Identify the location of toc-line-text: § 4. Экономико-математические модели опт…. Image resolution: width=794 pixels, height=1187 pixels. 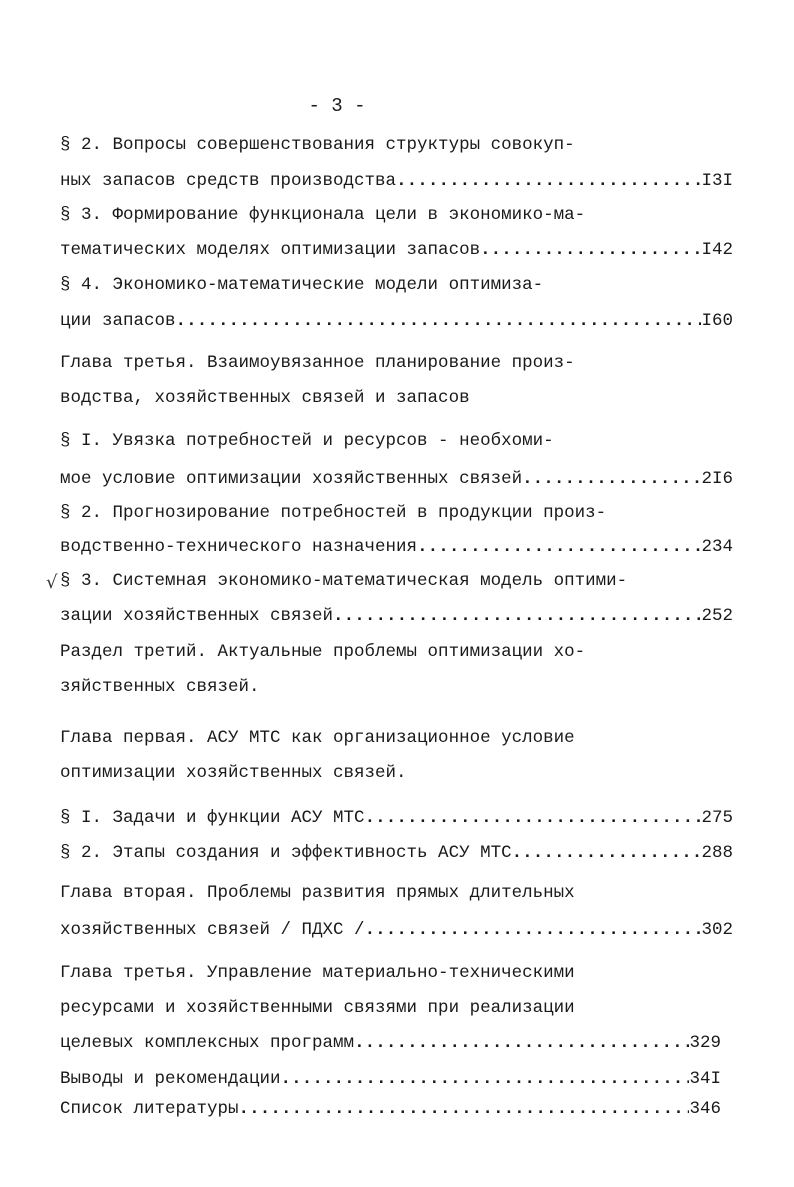
(302, 285).